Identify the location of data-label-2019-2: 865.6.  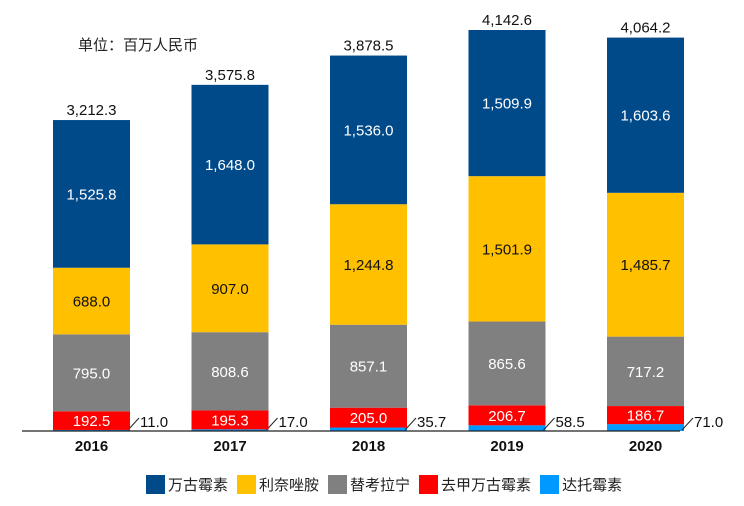
(507, 364).